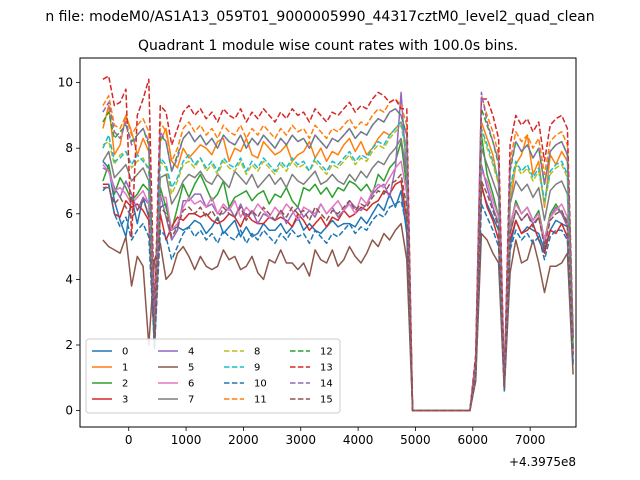 This screenshot has height=480, width=640. Describe the element at coordinates (326, 352) in the screenshot. I see `legend-label-12: 12` at that location.